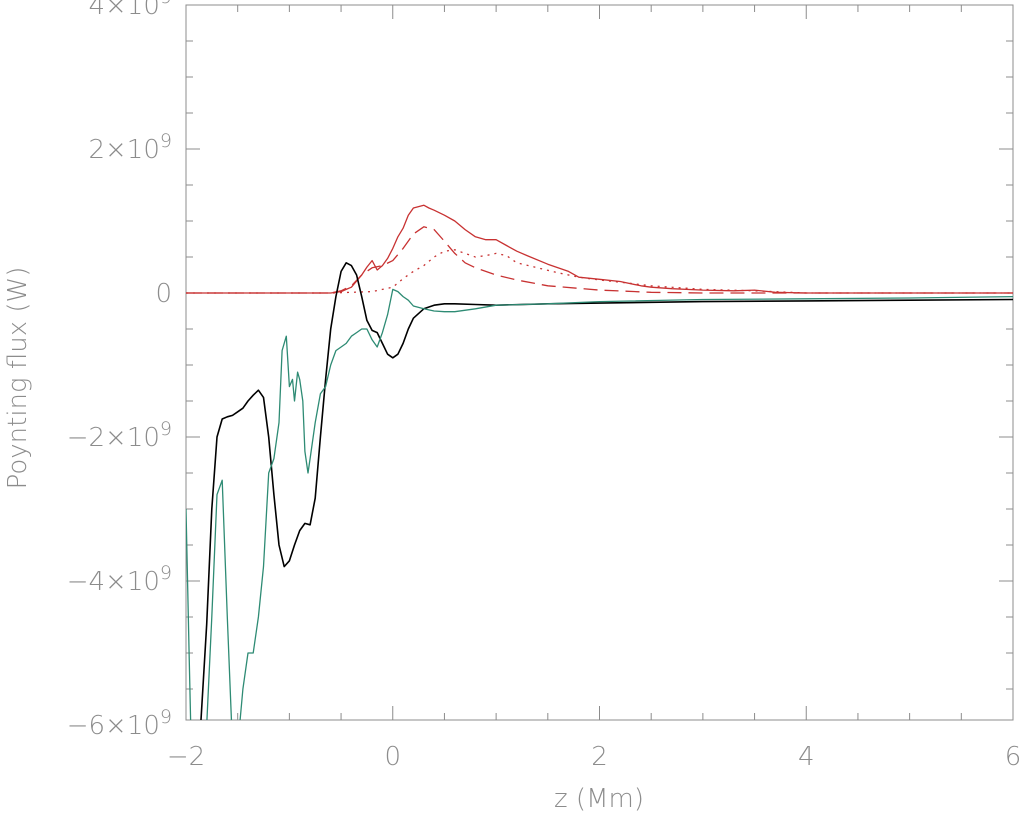 Image resolution: width=1020 pixels, height=815 pixels. I want to click on x-axis-label: z (Mm), so click(599, 799).